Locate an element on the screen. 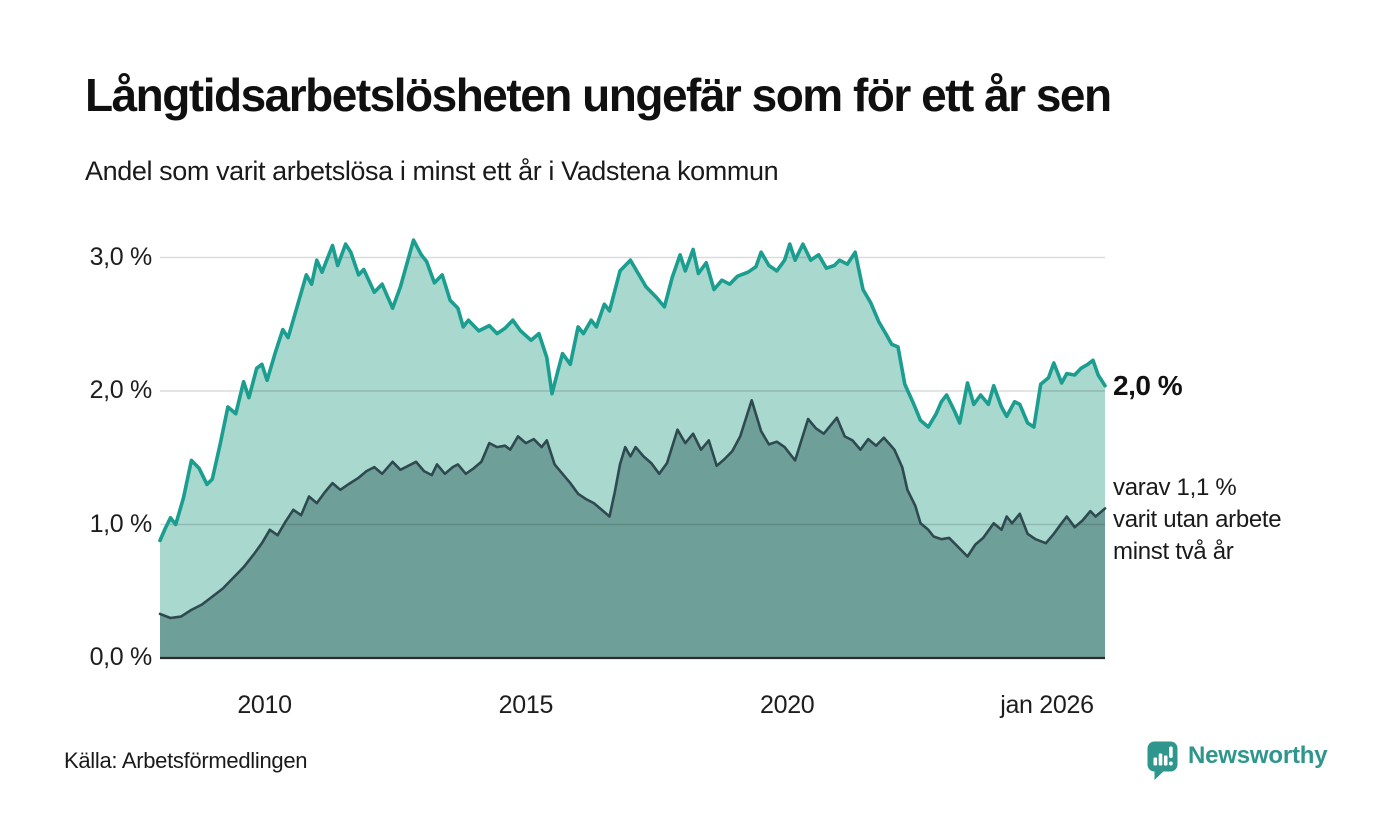  newsworthy-logo: Newsworthy is located at coordinates (1237, 760).